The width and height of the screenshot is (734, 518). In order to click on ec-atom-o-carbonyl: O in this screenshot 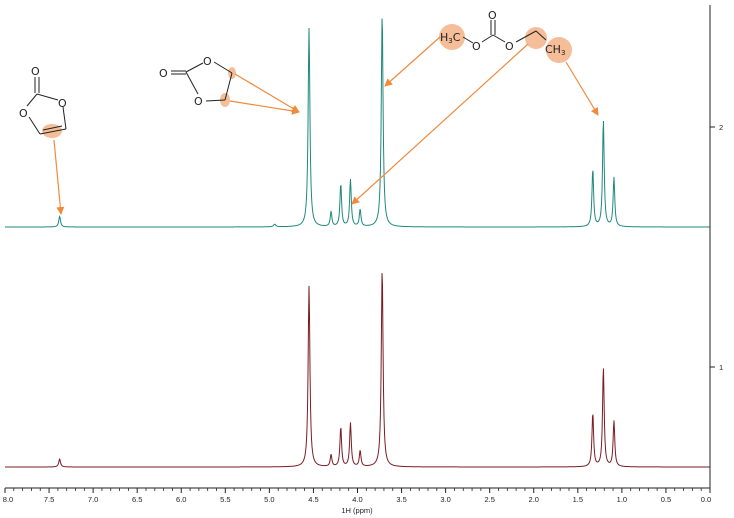, I will do `click(163, 73)`.